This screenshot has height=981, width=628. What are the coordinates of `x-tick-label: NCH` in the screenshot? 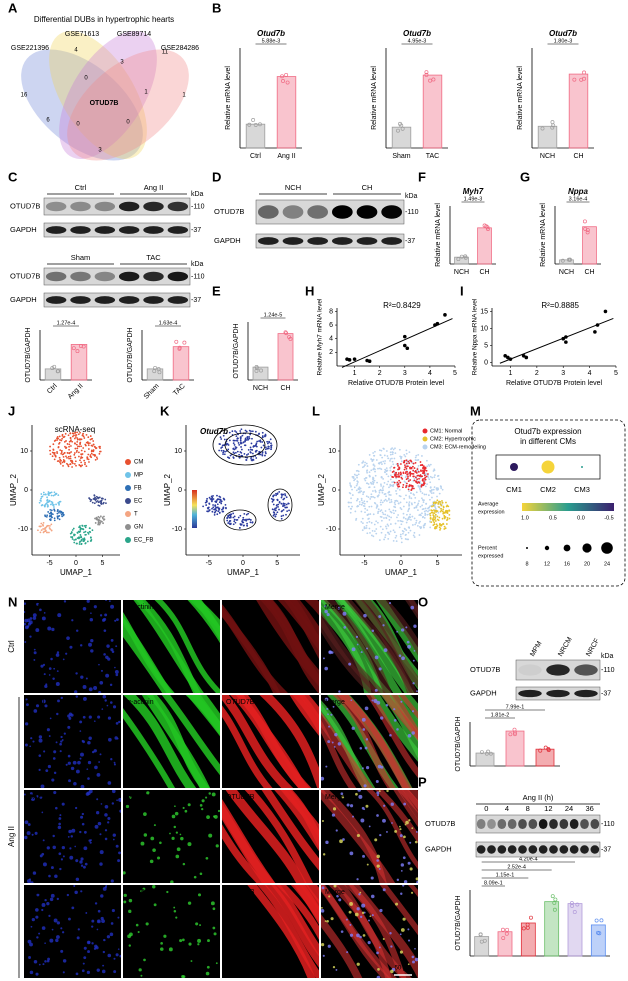 It's located at (547, 156).